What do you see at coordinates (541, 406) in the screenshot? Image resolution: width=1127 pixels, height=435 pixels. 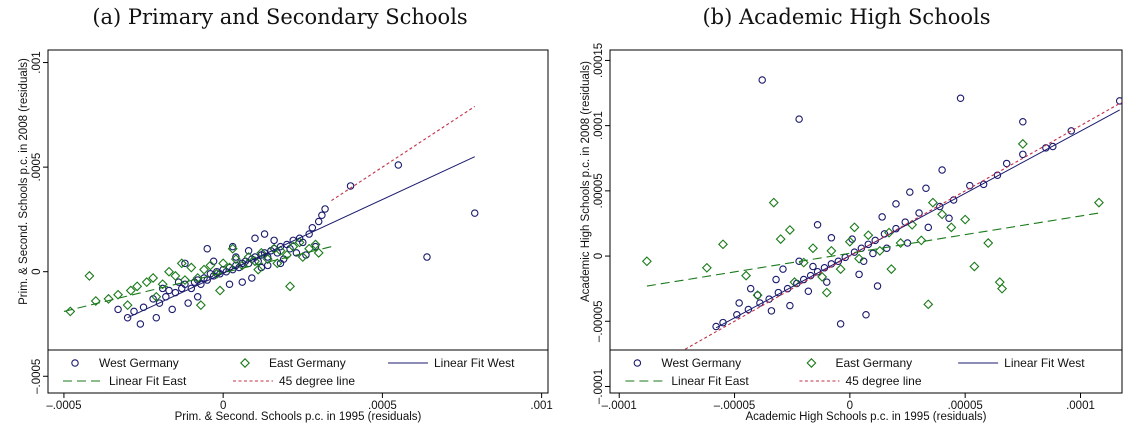 I see `x-tick-label: .001` at bounding box center [541, 406].